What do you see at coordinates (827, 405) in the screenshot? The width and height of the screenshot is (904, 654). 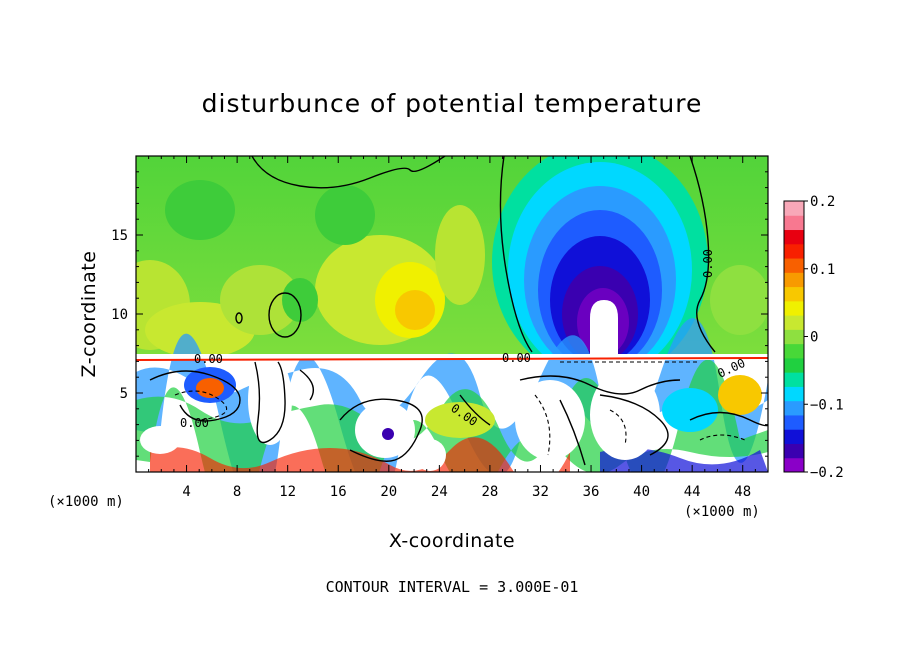 I see `colorbar-tick-label: −0.1` at bounding box center [827, 405].